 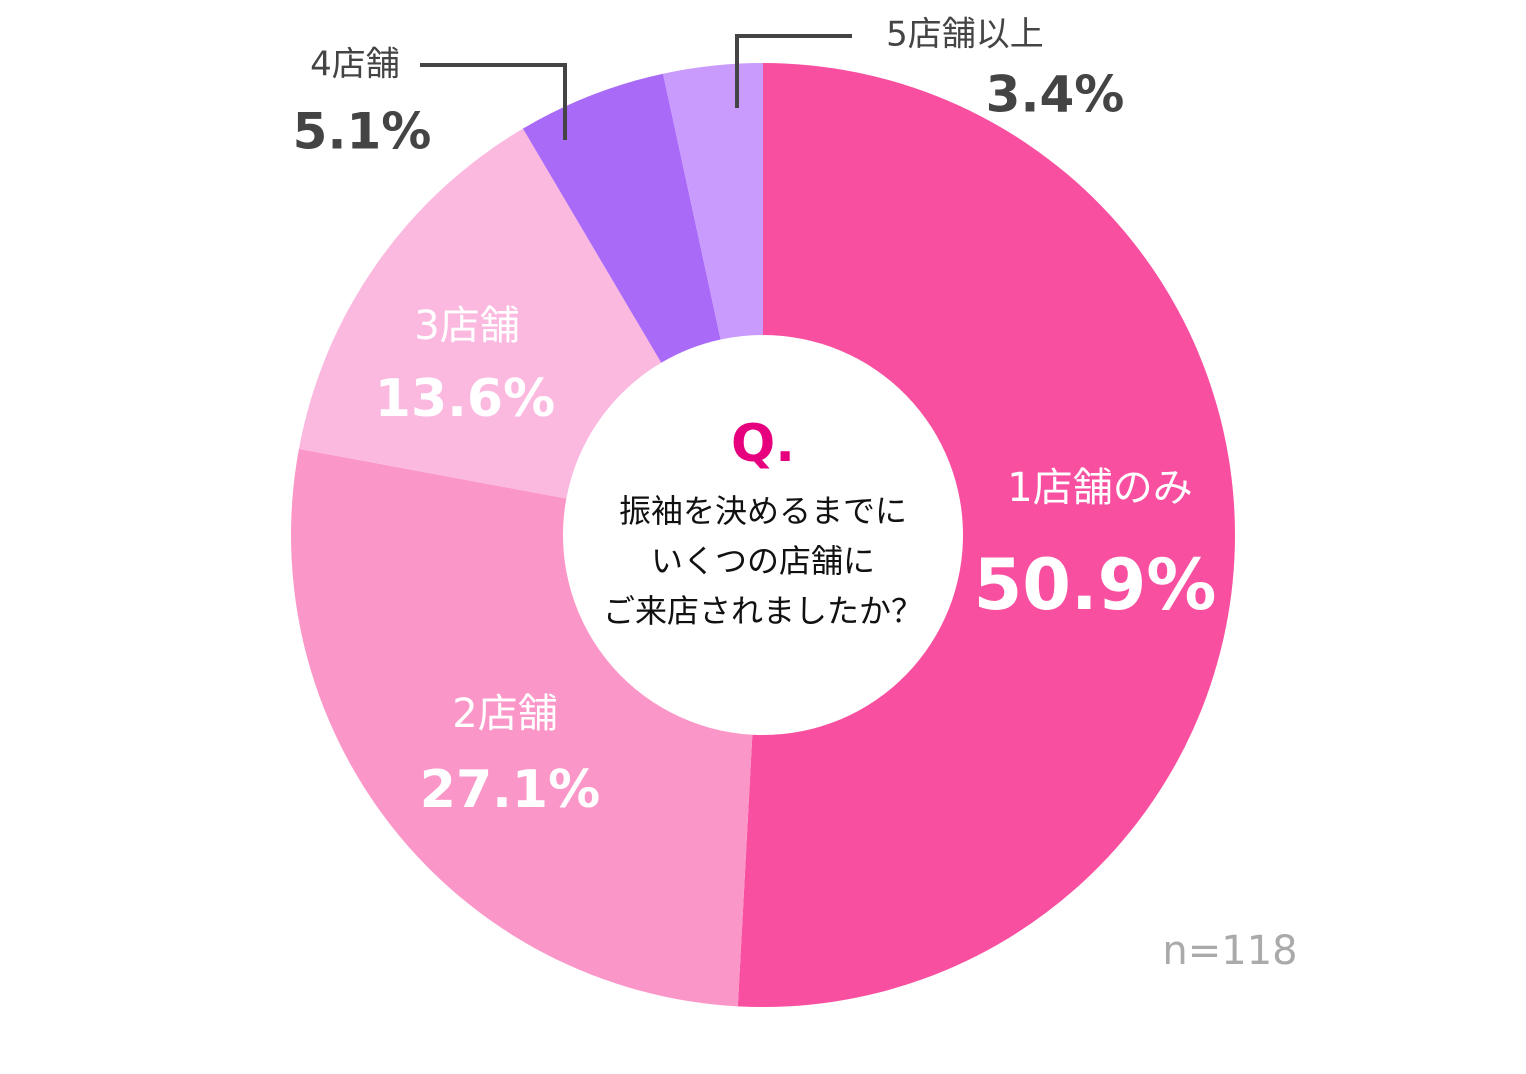 What do you see at coordinates (466, 326) in the screenshot?
I see `slice-label: 3店舗` at bounding box center [466, 326].